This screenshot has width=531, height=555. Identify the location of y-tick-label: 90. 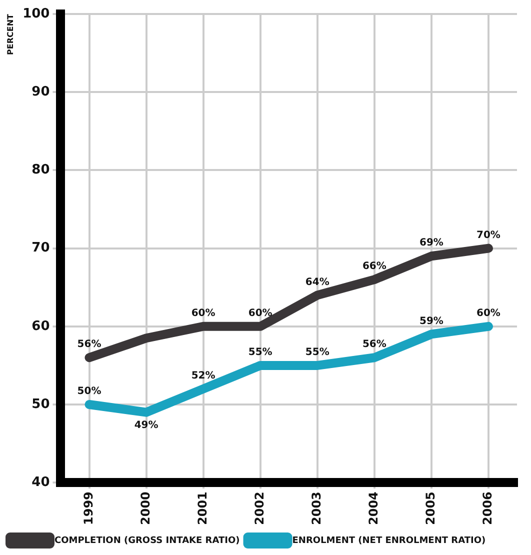
(41, 92).